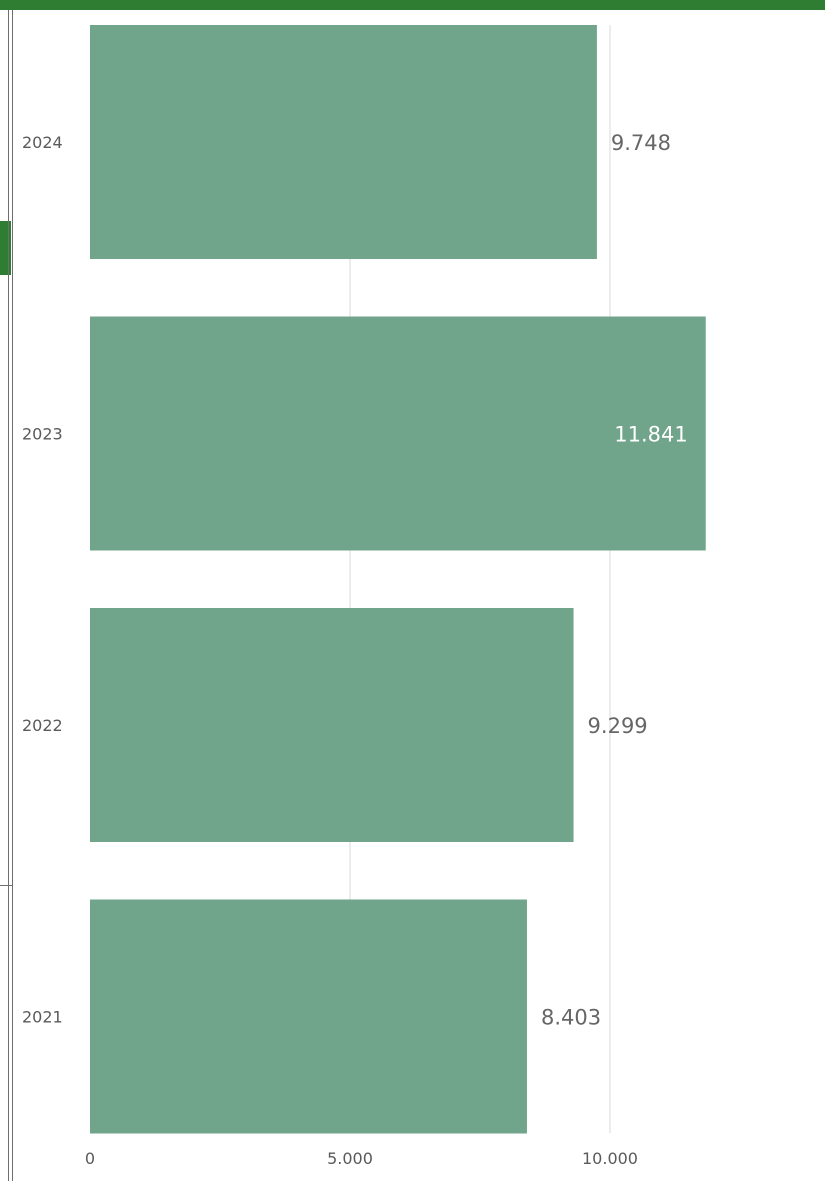 This screenshot has height=1181, width=825. Describe the element at coordinates (412, 5) in the screenshot. I see `header-banner` at that location.